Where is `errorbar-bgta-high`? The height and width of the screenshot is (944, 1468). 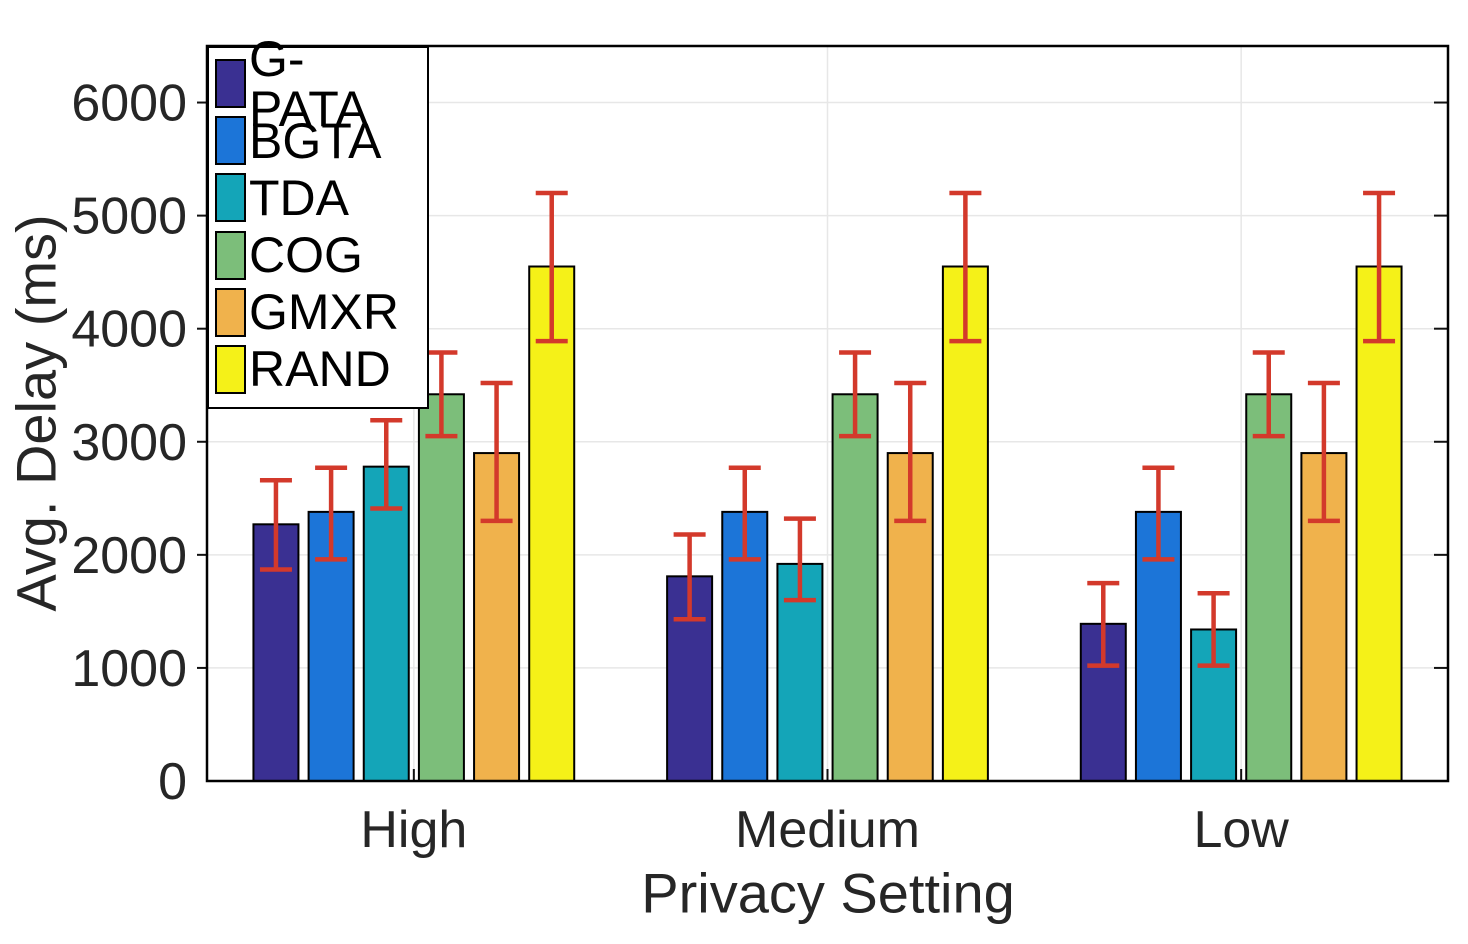
errorbar-bgta-high is located at coordinates (331, 513).